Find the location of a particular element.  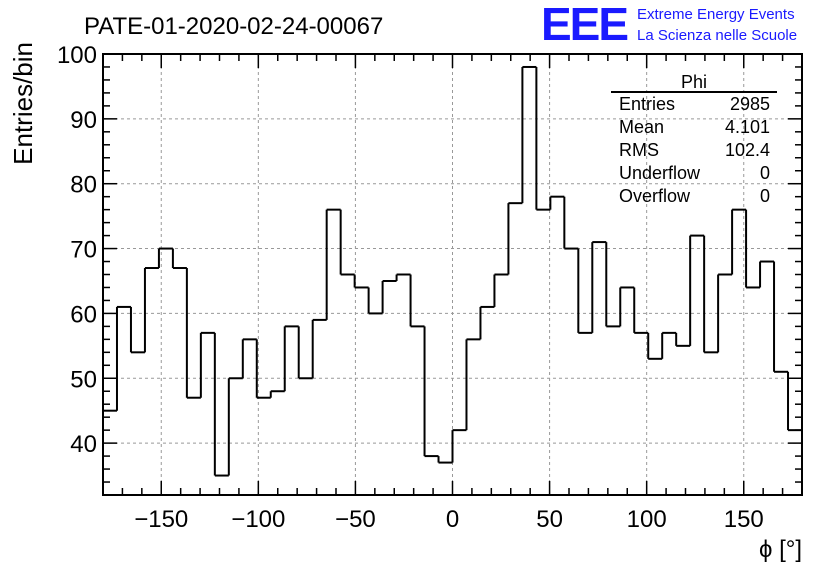

stats-row-value: 2985 is located at coordinates (750, 104).